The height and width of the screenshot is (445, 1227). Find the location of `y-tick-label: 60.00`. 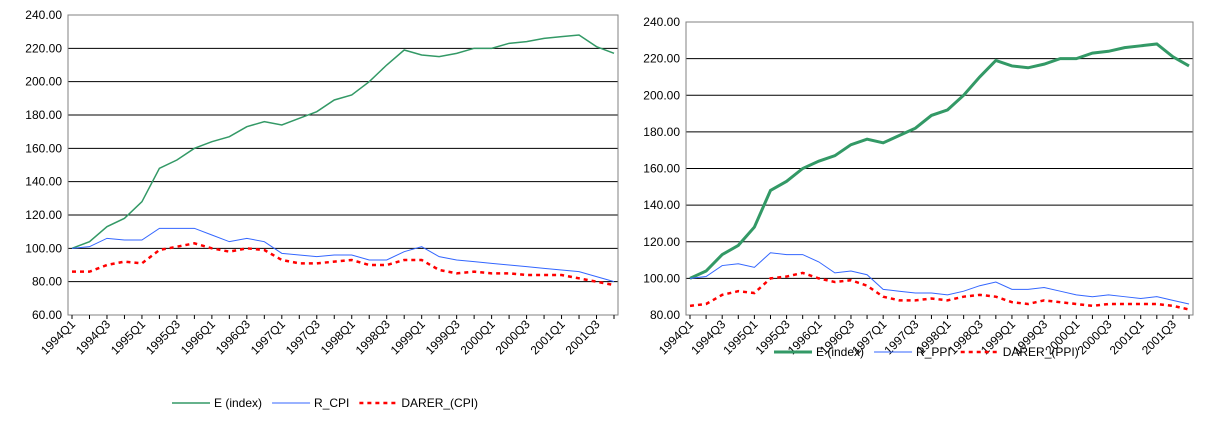

y-tick-label: 60.00 is located at coordinates (47, 315).